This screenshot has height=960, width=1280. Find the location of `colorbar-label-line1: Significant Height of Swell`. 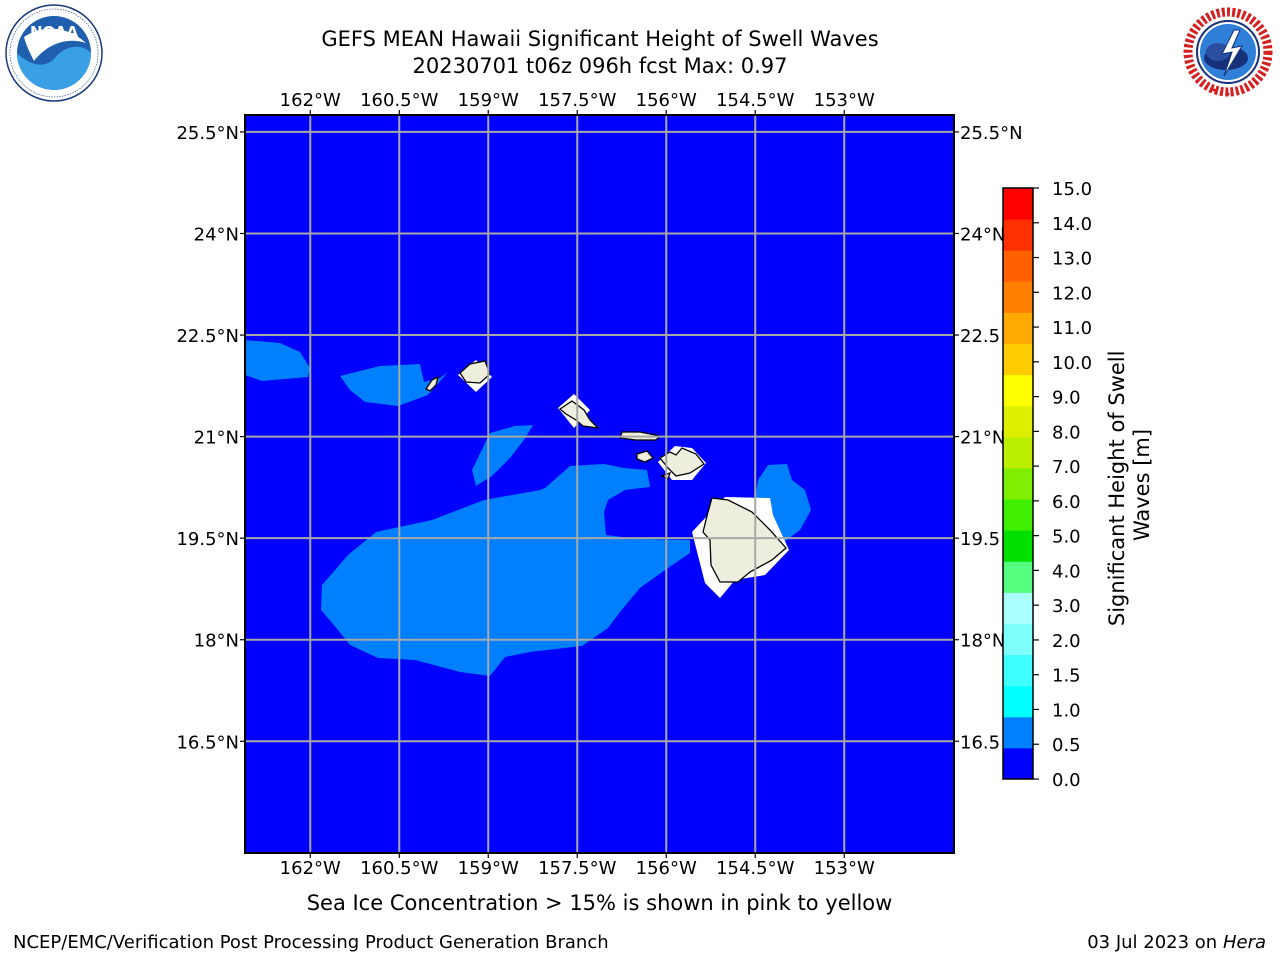

colorbar-label-line1: Significant Height of Swell is located at coordinates (1117, 489).